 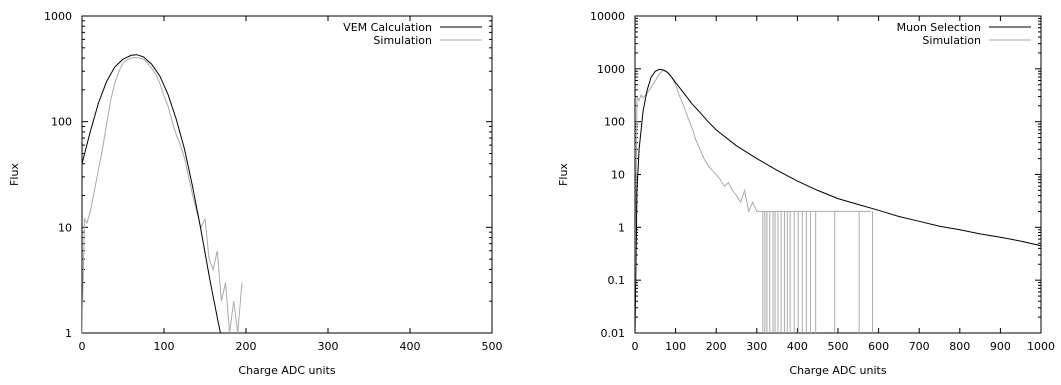 I want to click on y-tick-label: 0.1, so click(x=617, y=280).